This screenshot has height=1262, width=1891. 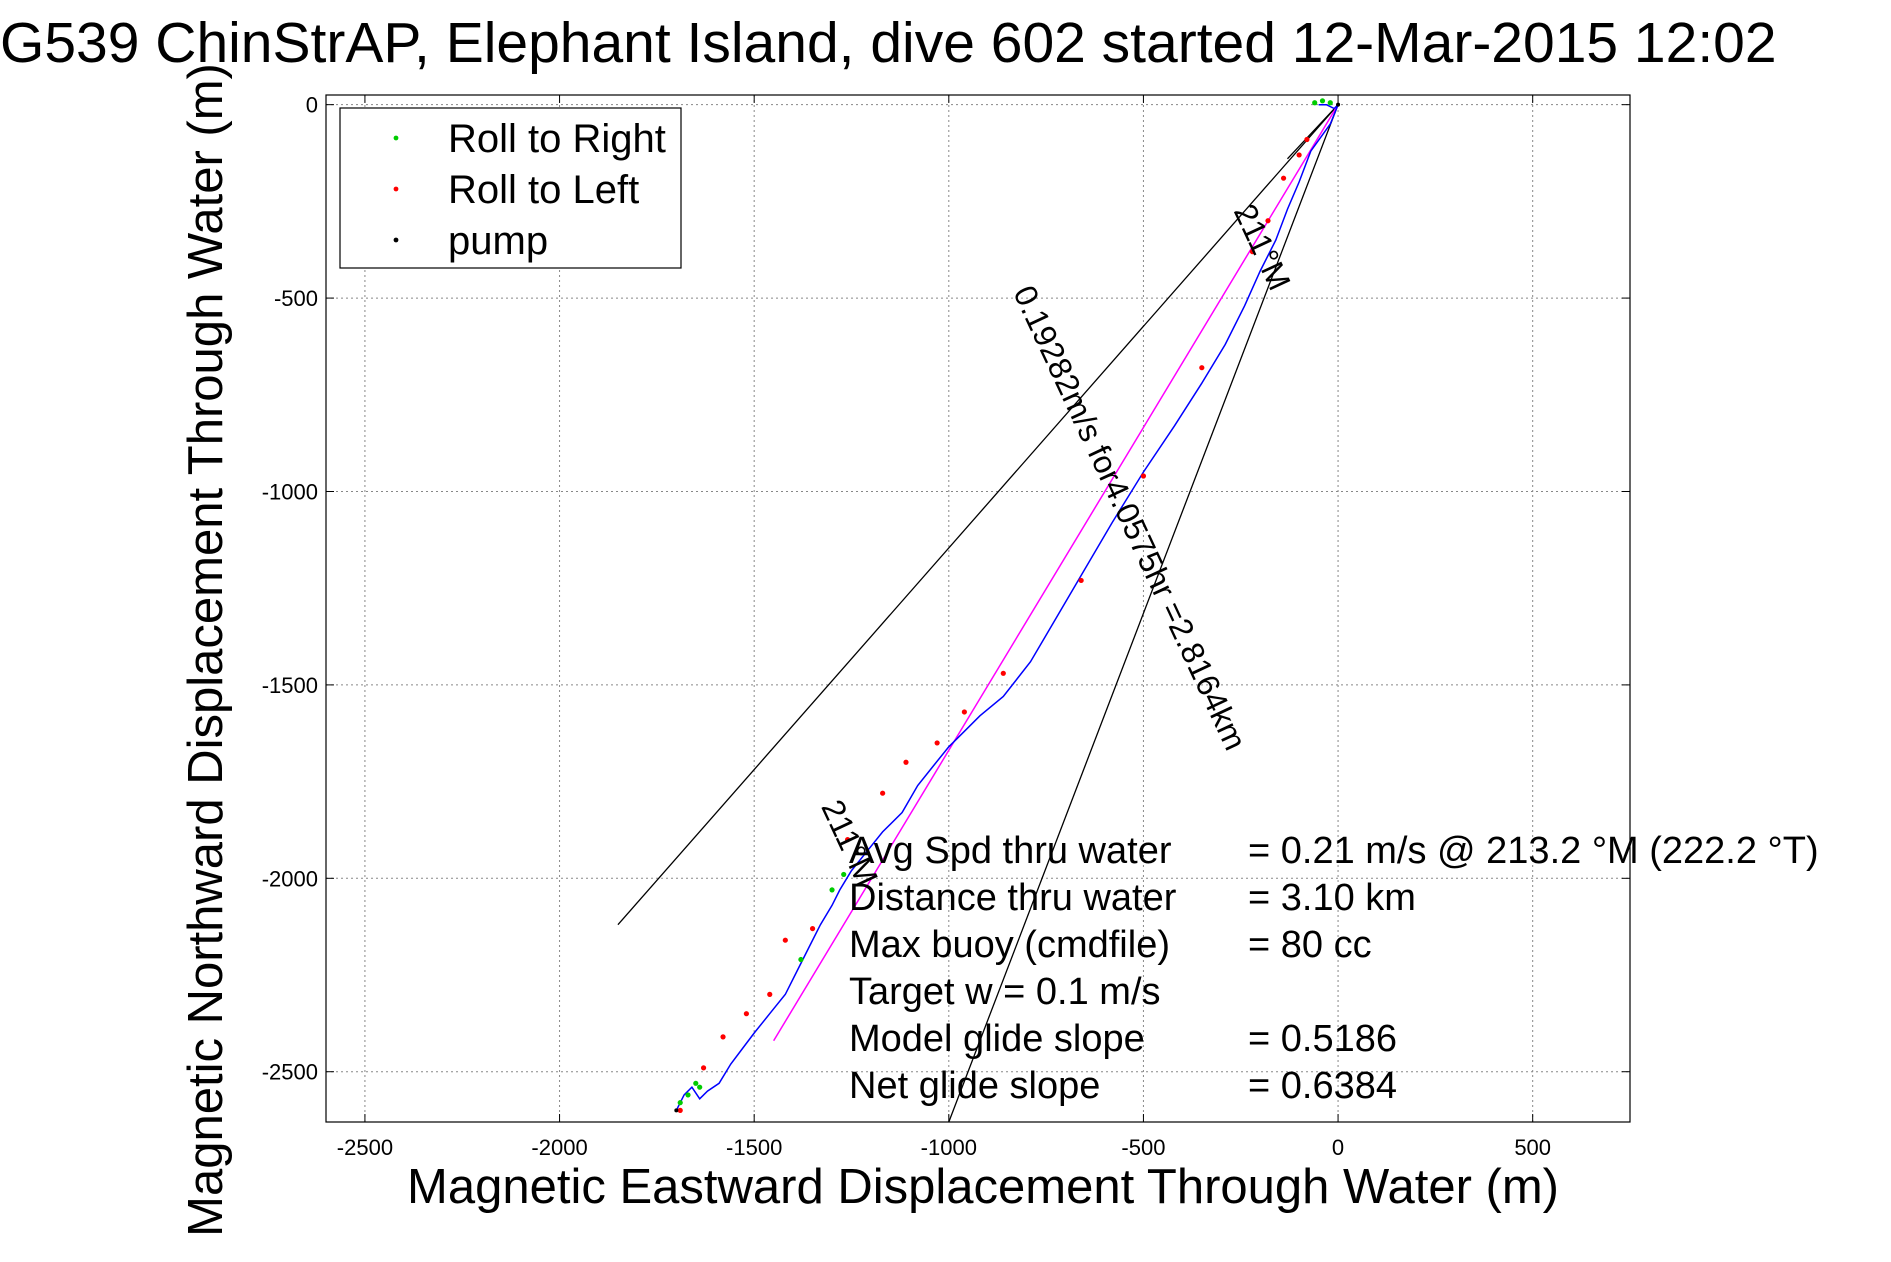 I want to click on annotation-label: Distance thru water, so click(x=1013, y=898).